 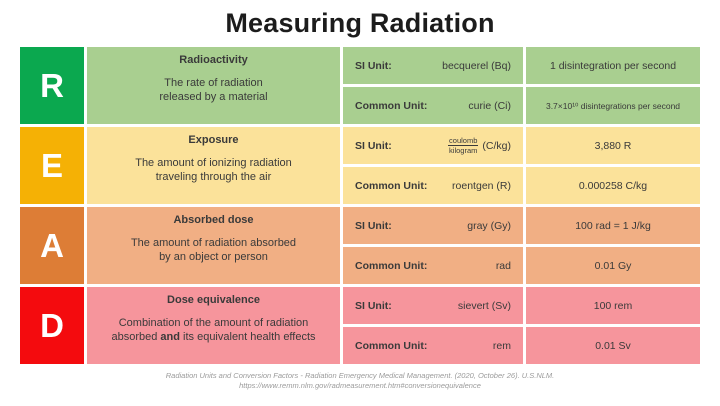 What do you see at coordinates (613, 305) in the screenshot?
I see `si-conversion-cell: 100 rem` at bounding box center [613, 305].